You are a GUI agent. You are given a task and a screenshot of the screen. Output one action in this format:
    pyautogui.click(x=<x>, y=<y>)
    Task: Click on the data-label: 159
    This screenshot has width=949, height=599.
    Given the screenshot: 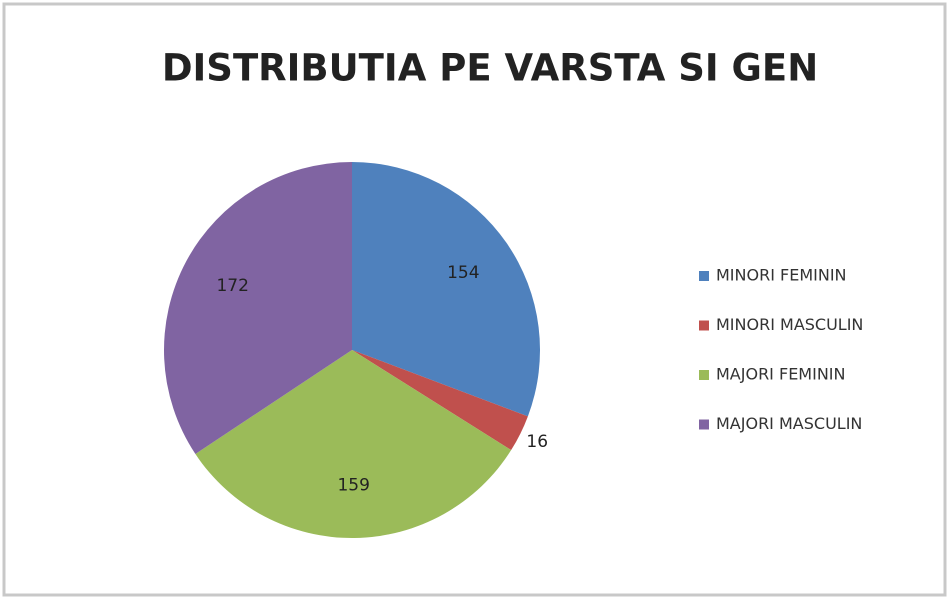 What is the action you would take?
    pyautogui.click(x=353, y=485)
    